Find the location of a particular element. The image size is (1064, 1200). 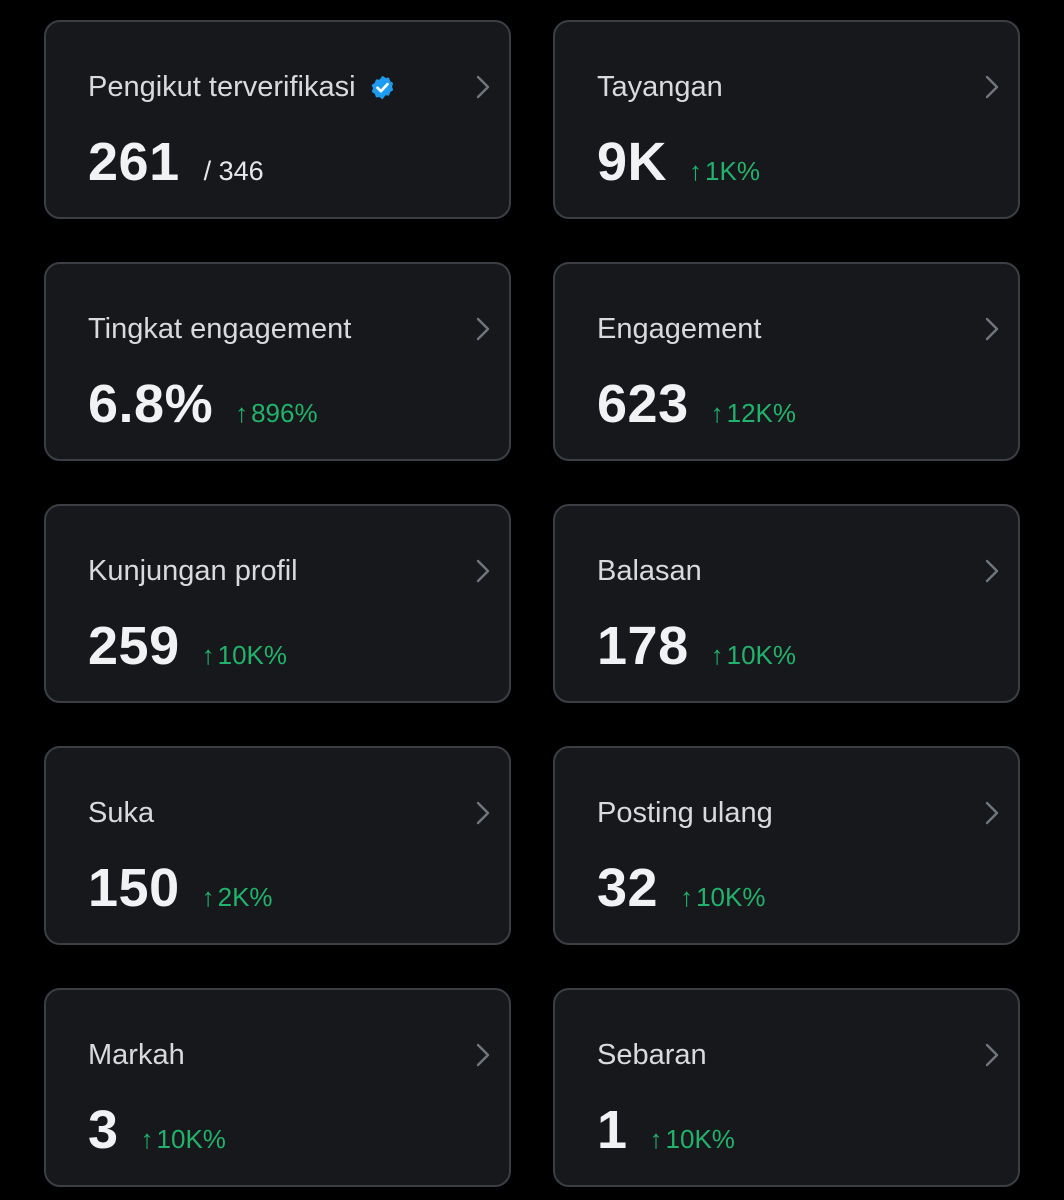

card-engagement-rate: Tingkat engagement 6.8% ↑ 896% is located at coordinates (277, 361).